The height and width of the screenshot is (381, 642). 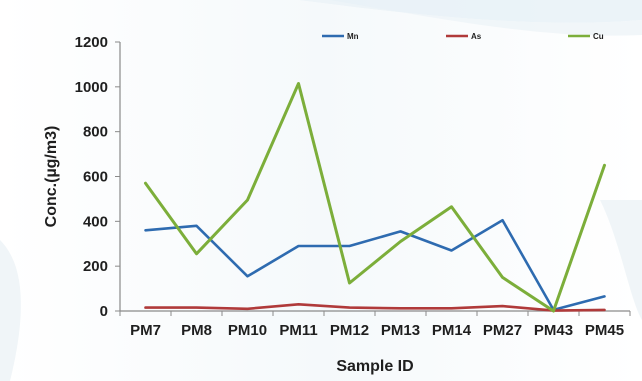 I want to click on x-axis-title: Sample ID, so click(x=374, y=366).